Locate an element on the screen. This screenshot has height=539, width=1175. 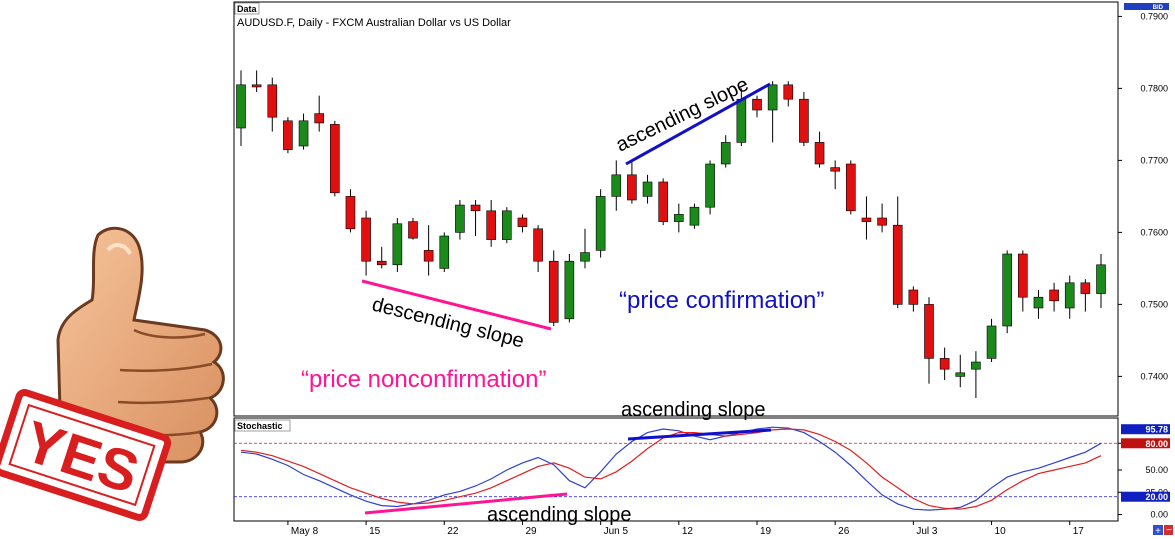
value-tag-label: 20.00 is located at coordinates (1156, 497).